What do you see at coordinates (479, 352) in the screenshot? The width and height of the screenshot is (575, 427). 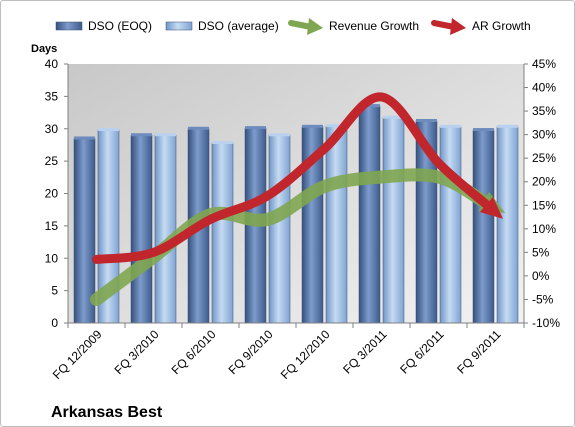 I see `x-tick-label: FQ 9/2011` at bounding box center [479, 352].